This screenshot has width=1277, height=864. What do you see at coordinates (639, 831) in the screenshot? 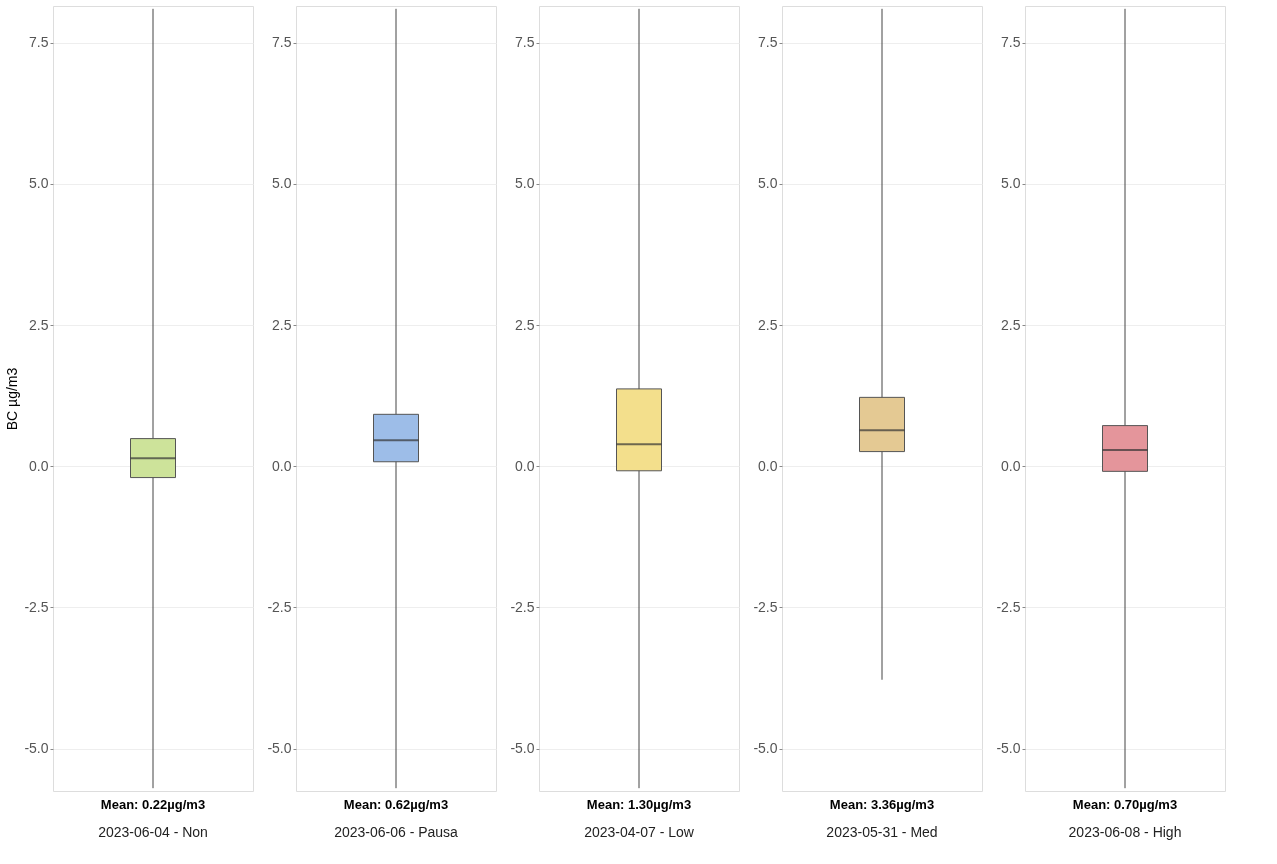
I see `x-tick-label: 2023-04-07 - Low` at bounding box center [639, 831].